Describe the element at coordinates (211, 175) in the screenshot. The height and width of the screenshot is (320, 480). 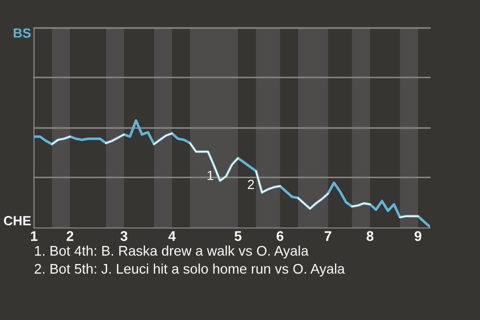
I see `annotation: 1` at that location.